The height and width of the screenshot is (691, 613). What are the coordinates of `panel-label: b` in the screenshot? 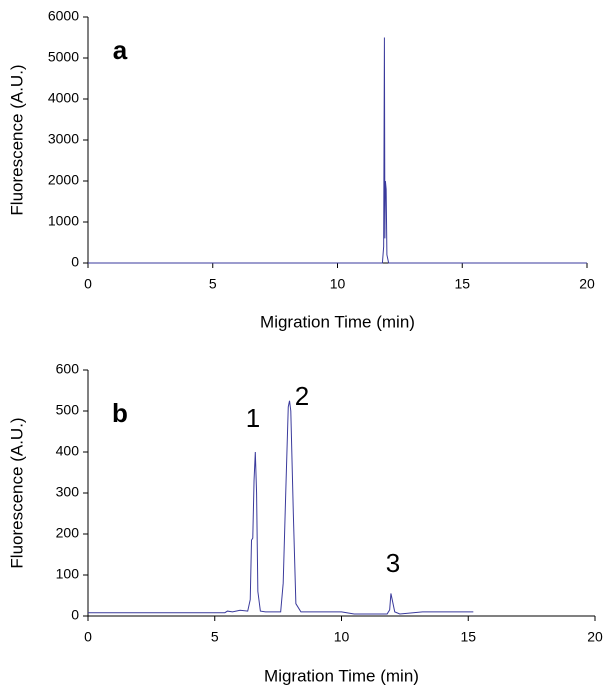 It's located at (120, 413).